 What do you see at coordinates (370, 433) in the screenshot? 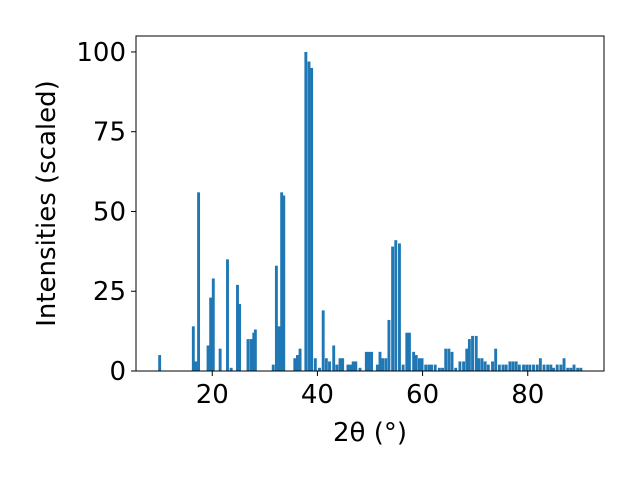
I see `x-axis-label: 2θ (°)` at bounding box center [370, 433].